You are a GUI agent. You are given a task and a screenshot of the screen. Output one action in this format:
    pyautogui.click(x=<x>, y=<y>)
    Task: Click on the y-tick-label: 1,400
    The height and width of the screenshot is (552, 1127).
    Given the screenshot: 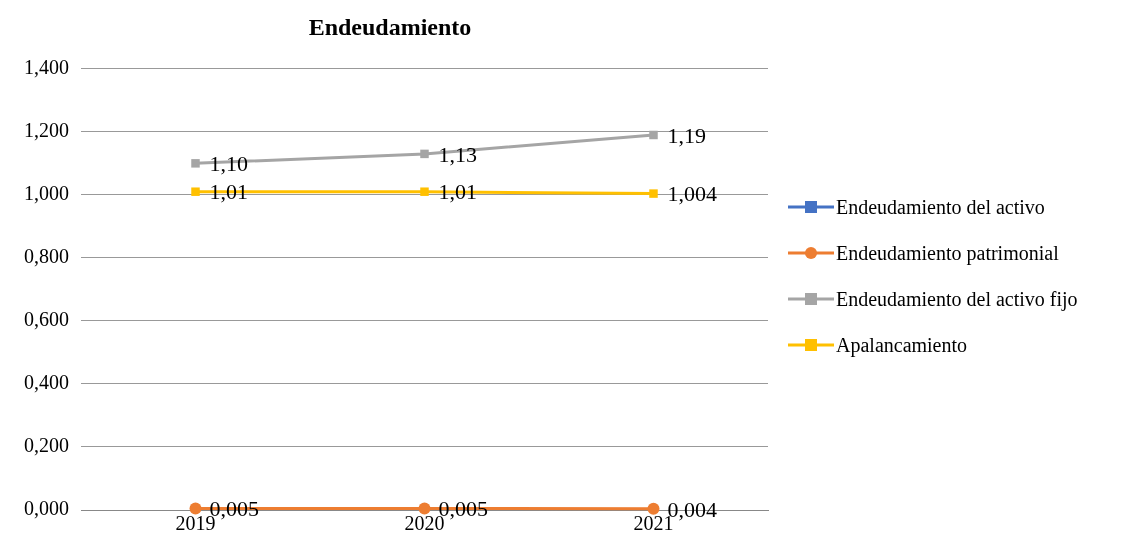 What is the action you would take?
    pyautogui.click(x=46, y=67)
    